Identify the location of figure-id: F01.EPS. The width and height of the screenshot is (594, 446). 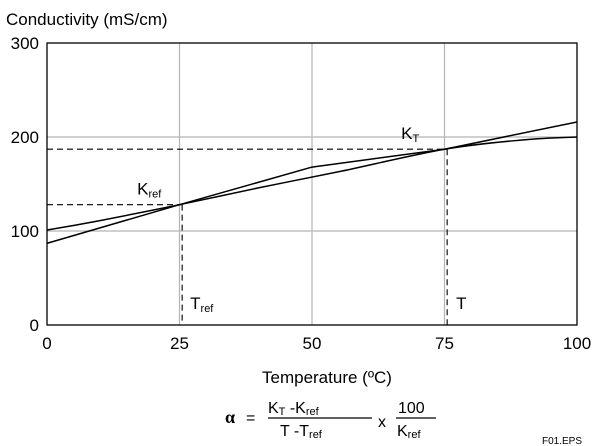
(562, 441).